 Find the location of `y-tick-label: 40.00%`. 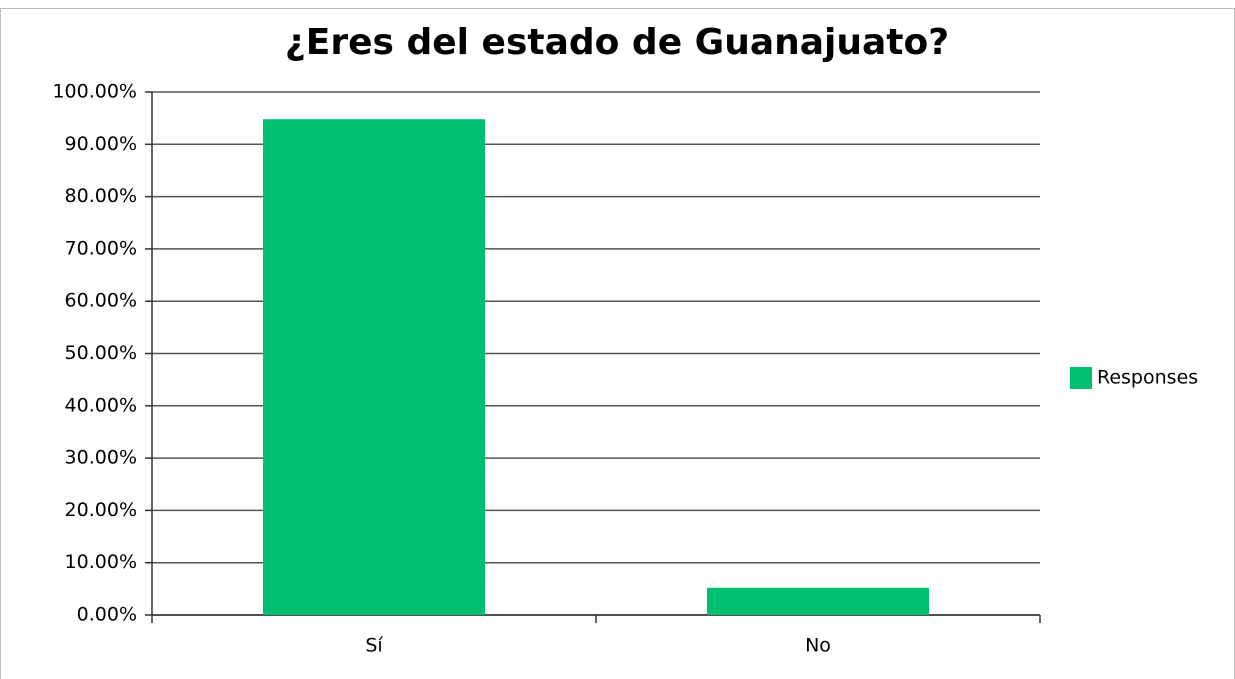

y-tick-label: 40.00% is located at coordinates (101, 405).